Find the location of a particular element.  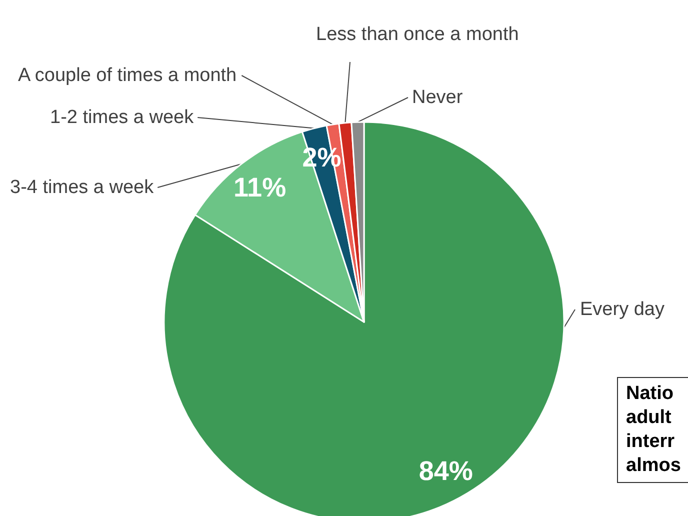

data-label: 11% is located at coordinates (260, 187).